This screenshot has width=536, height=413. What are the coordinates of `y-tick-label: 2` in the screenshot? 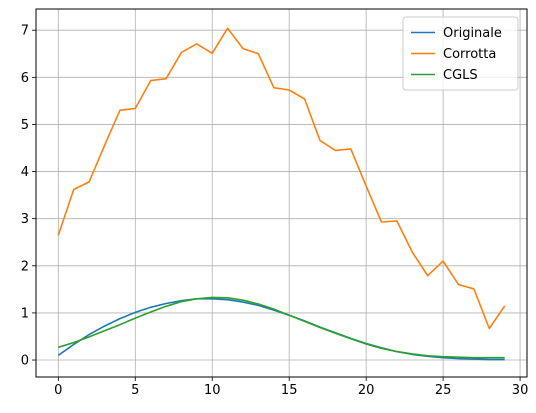 It's located at (25, 266).